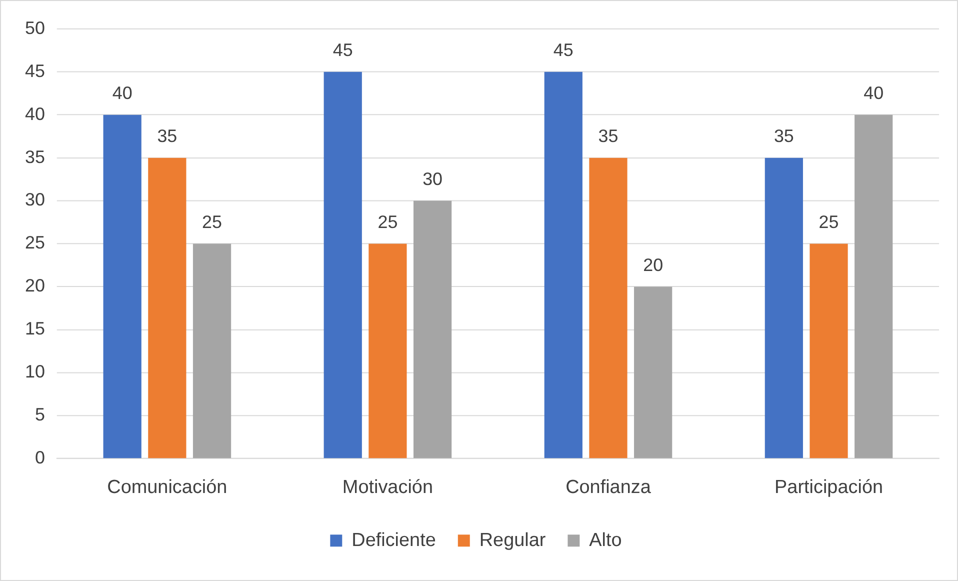 The width and height of the screenshot is (958, 581). What do you see at coordinates (829, 487) in the screenshot?
I see `x-tick-label: Participación` at bounding box center [829, 487].